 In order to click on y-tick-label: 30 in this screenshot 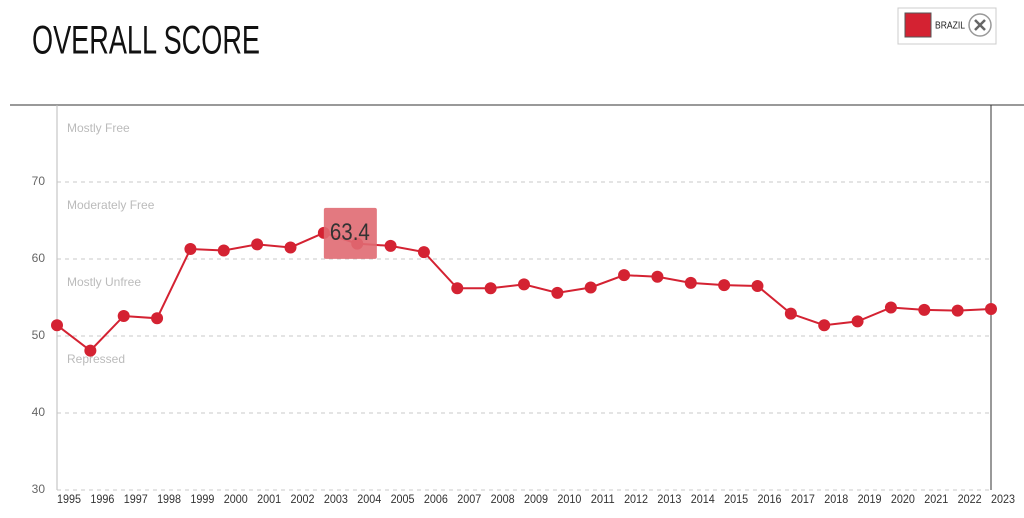, I will do `click(39, 489)`.